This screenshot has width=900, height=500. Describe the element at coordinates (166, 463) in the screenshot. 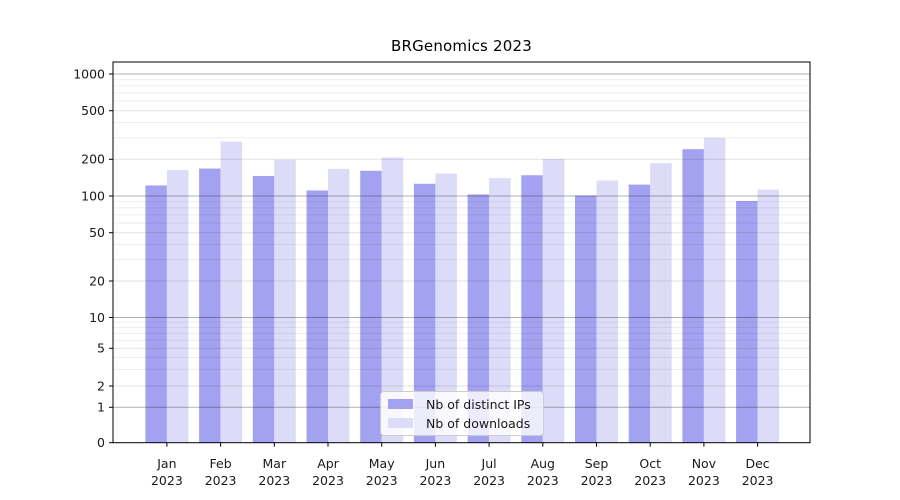

I see `x-tick-label-month: Jan` at that location.